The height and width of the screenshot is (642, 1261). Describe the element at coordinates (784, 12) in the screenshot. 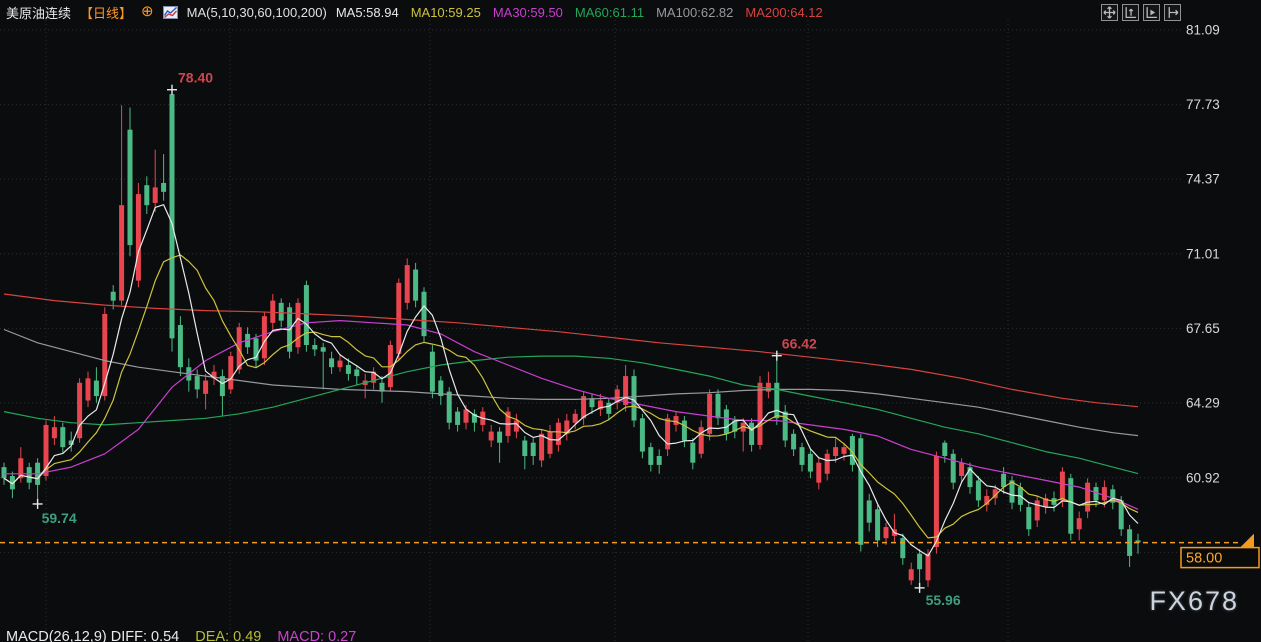

I see `ma-legend-item: MA200:64.12` at that location.